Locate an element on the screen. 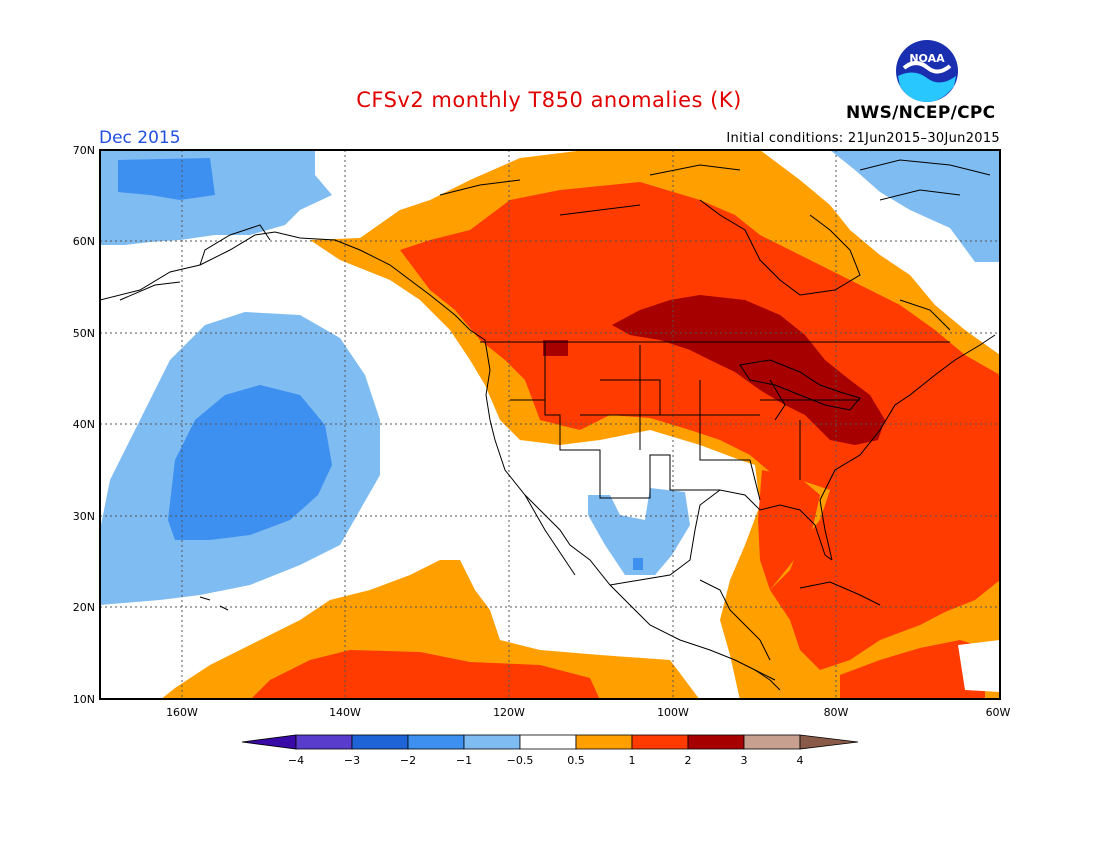  colorbar-label: −0.5 is located at coordinates (520, 760).